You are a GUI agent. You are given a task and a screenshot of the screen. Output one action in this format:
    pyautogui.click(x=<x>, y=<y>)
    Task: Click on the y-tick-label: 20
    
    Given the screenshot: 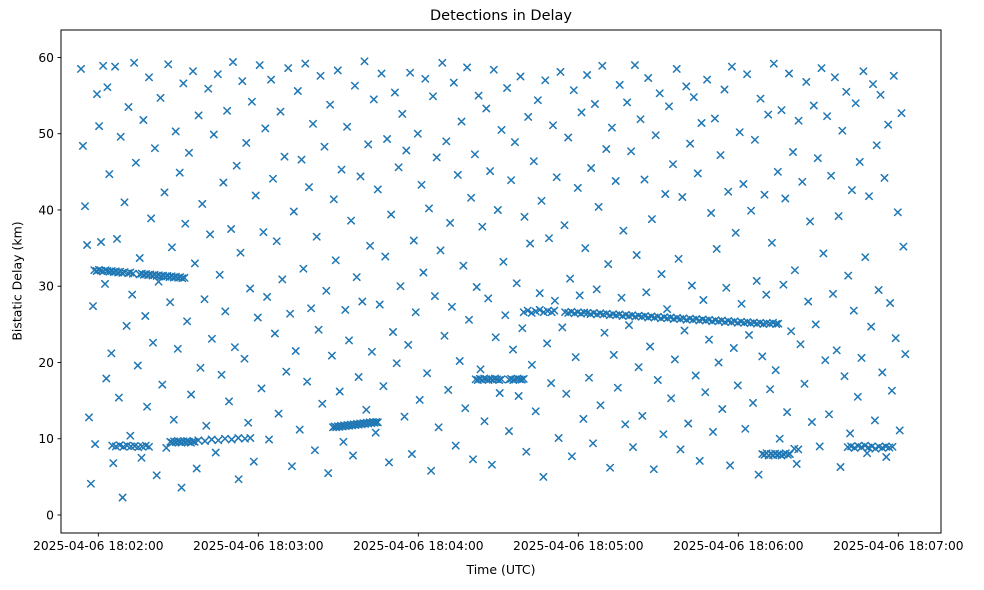 What is the action you would take?
    pyautogui.click(x=46, y=363)
    